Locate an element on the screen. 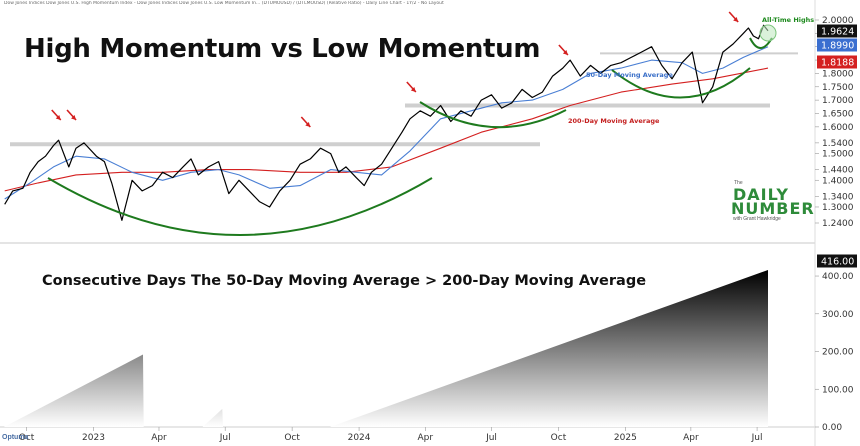  x-tick-label: 2023 is located at coordinates (93, 438).